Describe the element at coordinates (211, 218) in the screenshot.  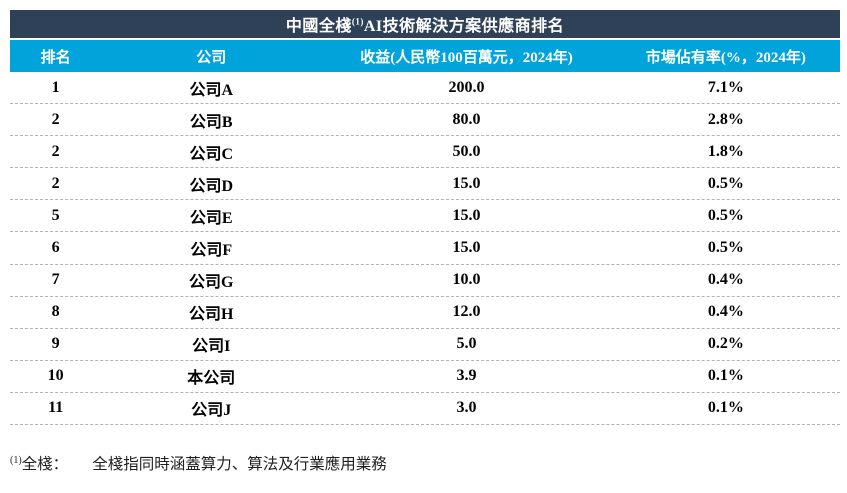
I see `company-cell: 公司E` at that location.